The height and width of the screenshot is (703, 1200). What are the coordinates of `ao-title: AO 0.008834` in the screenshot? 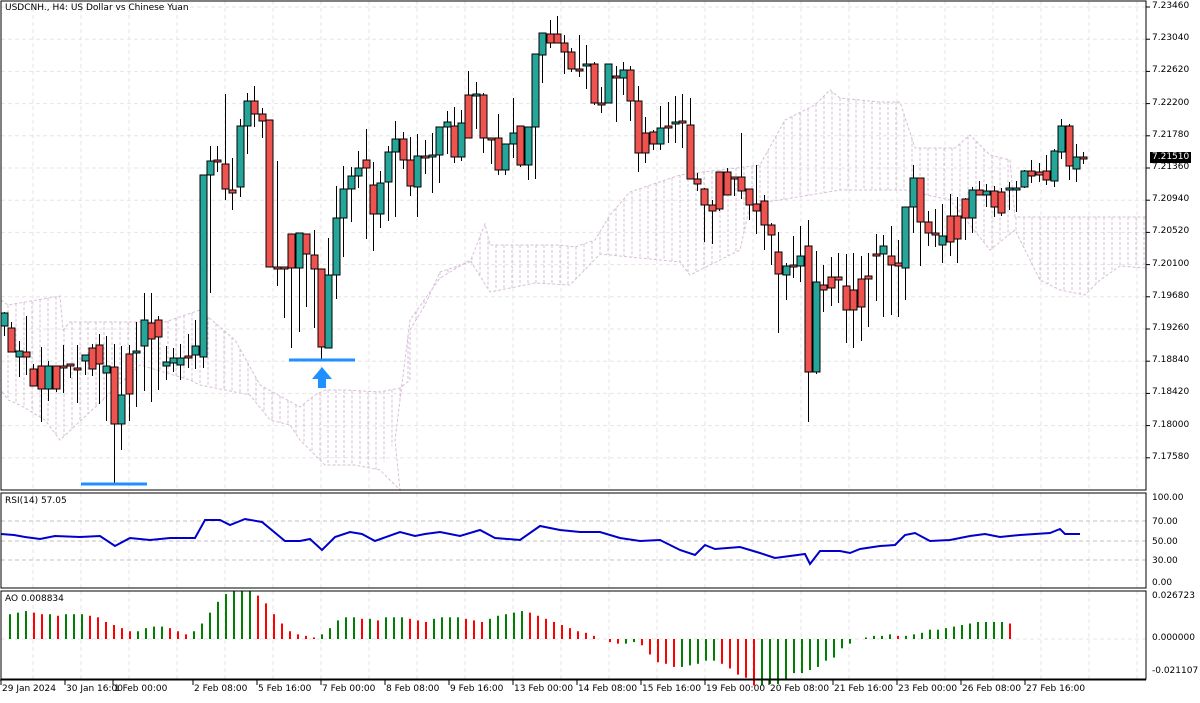 It's located at (34, 599).